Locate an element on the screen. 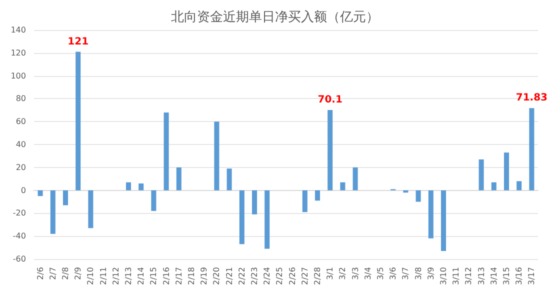  y-tick-label: 120 is located at coordinates (18, 53).